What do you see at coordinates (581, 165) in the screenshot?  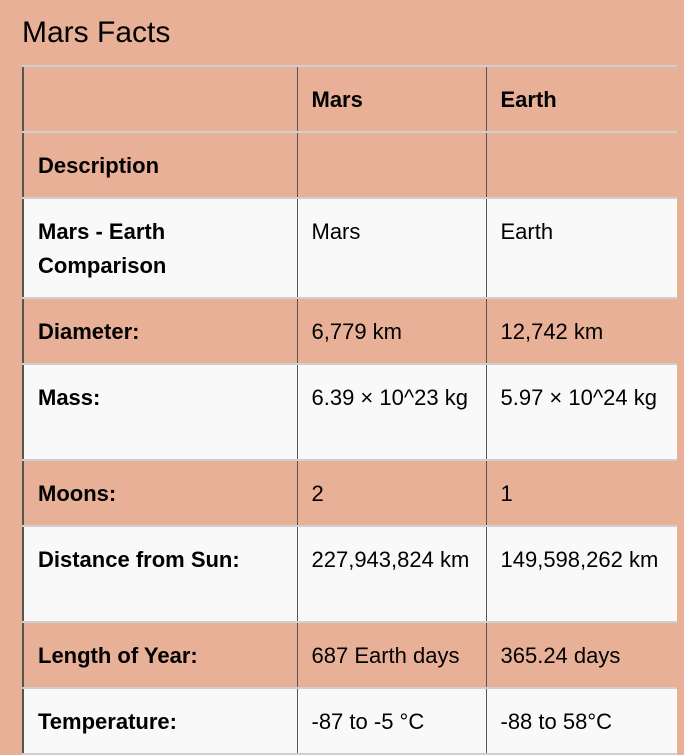 I see `earth-value` at bounding box center [581, 165].